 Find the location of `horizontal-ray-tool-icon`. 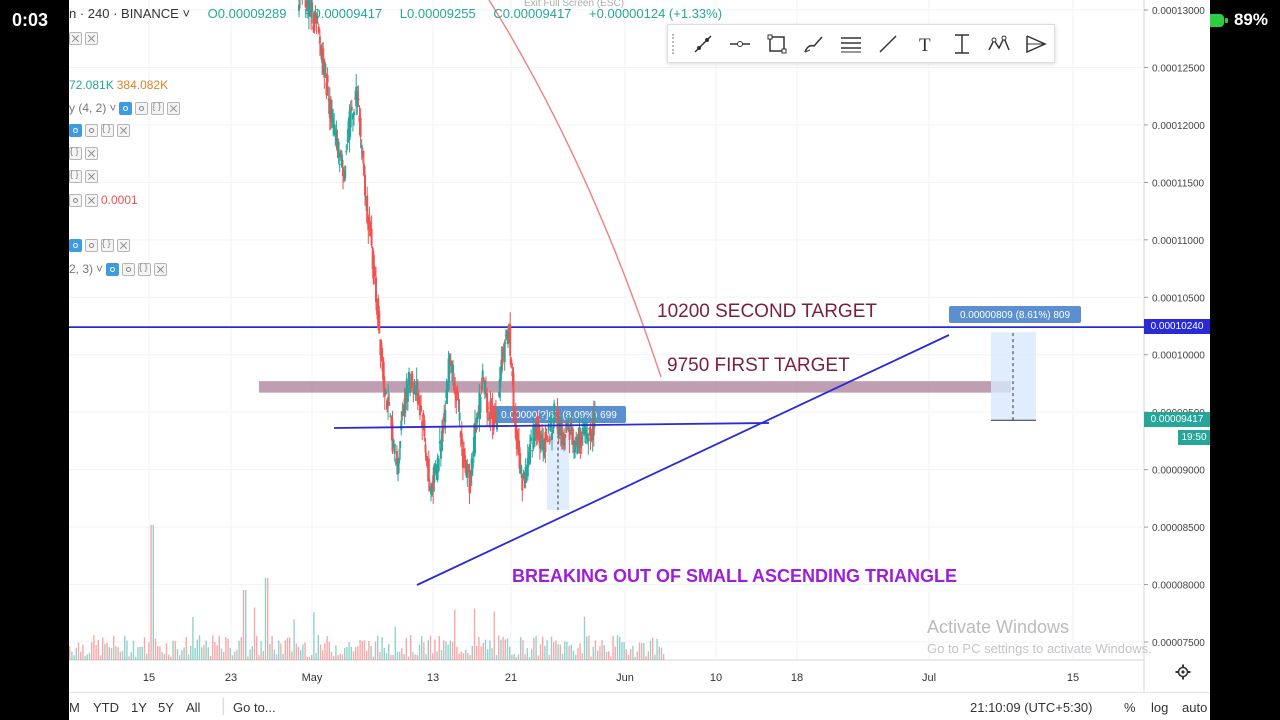

horizontal-ray-tool-icon is located at coordinates (739, 43).